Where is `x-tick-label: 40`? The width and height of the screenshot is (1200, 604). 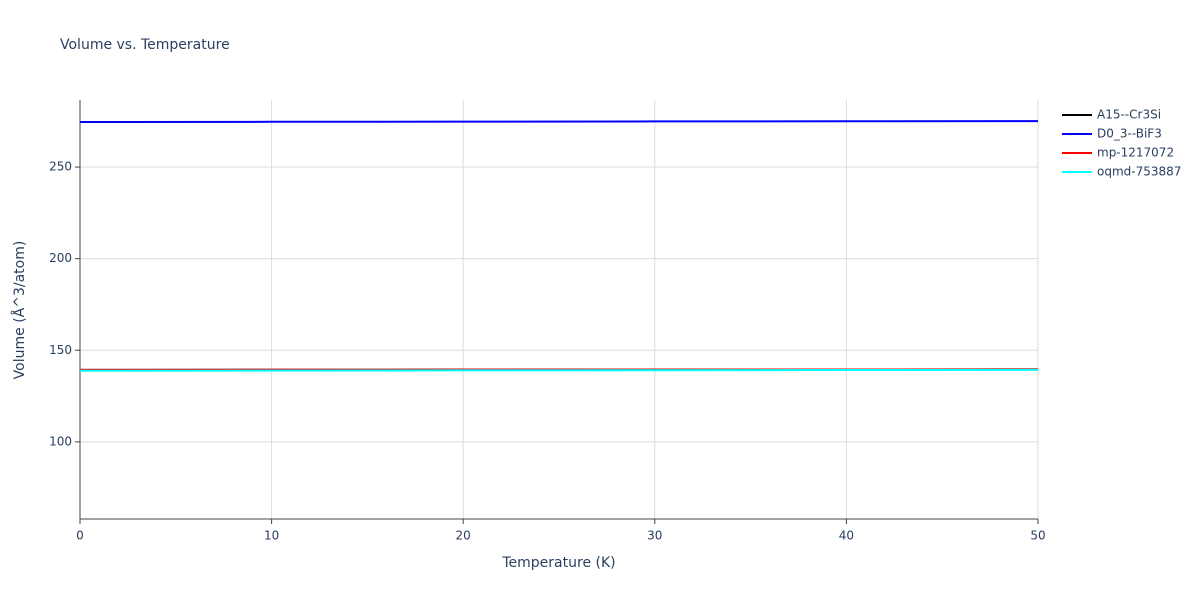
x-tick-label: 40 is located at coordinates (846, 536).